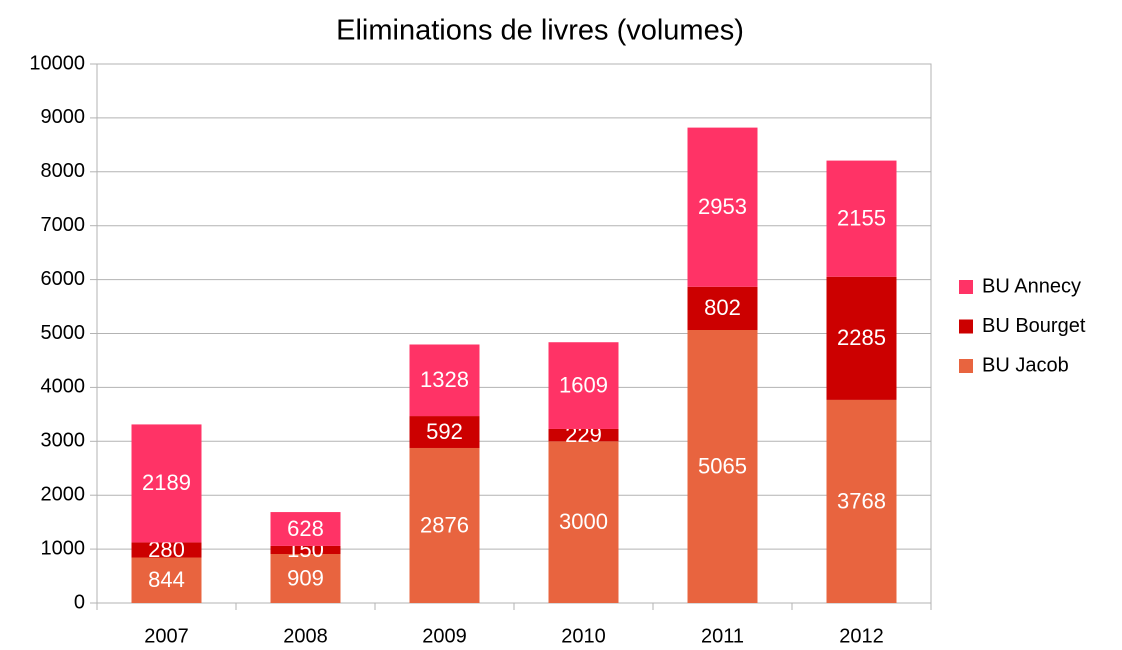 Image resolution: width=1122 pixels, height=650 pixels. I want to click on y-tick-label: 7000, so click(63, 225).